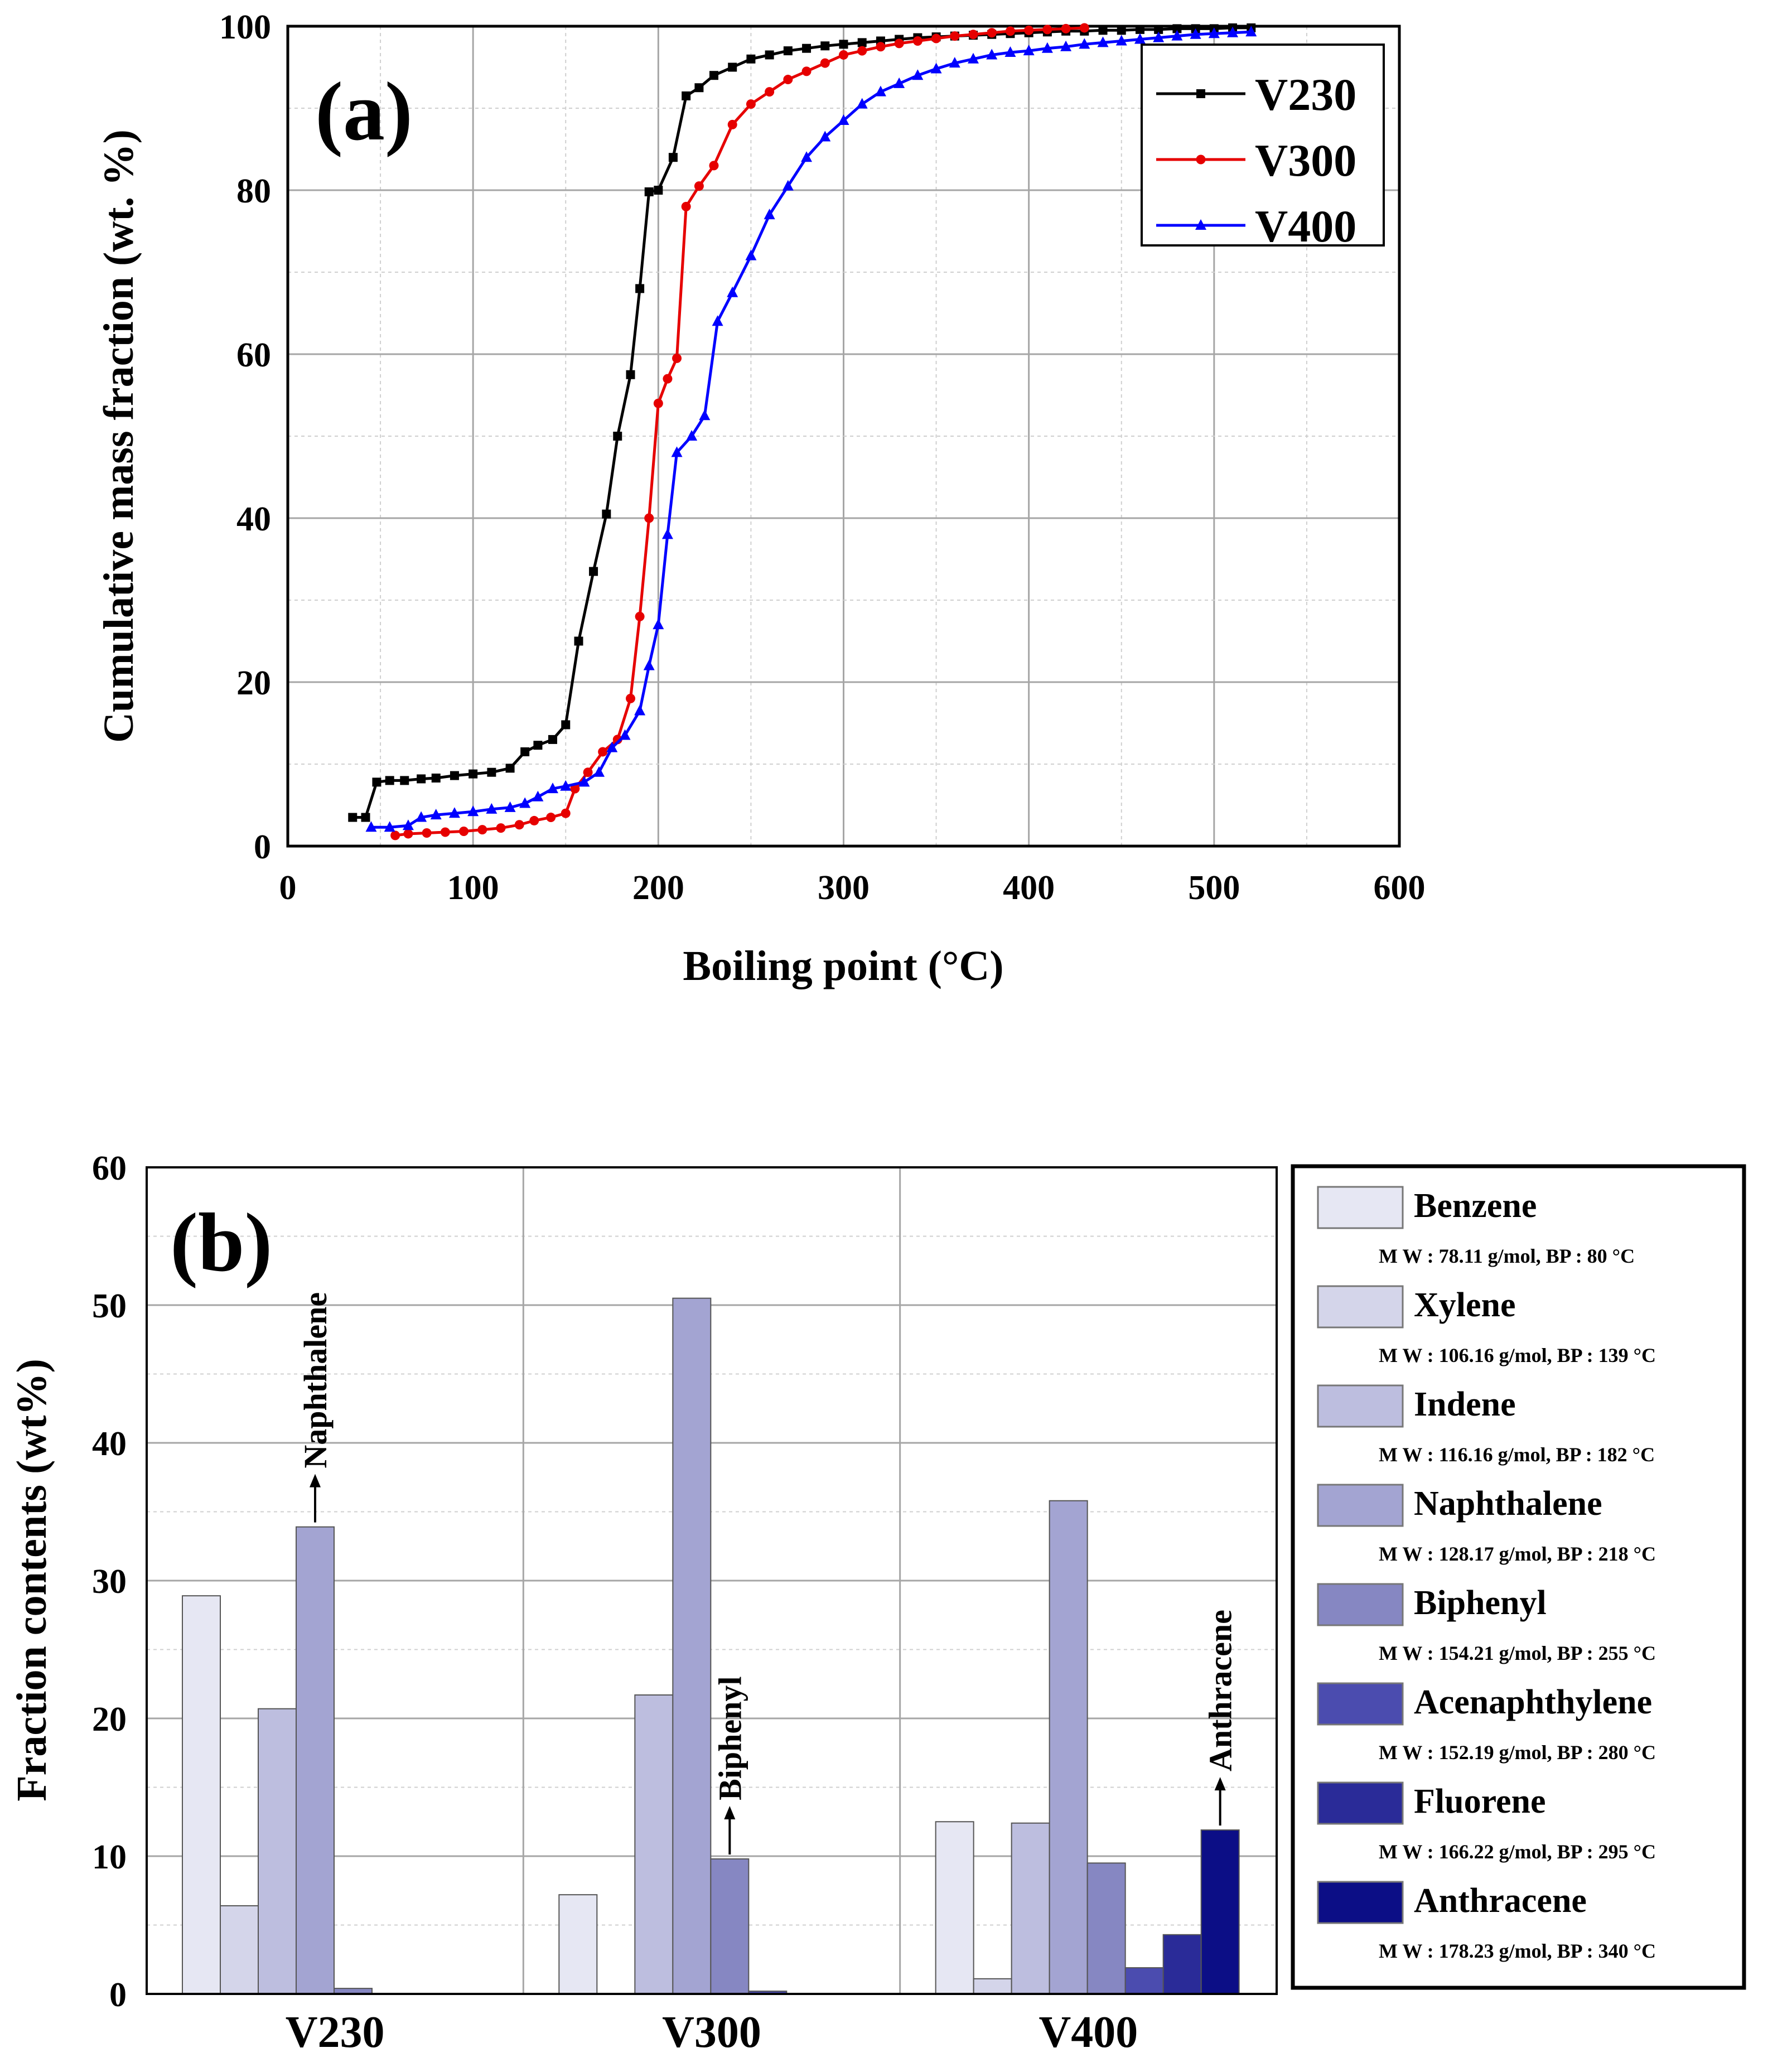  Describe the element at coordinates (1361, 1604) in the screenshot. I see `legend-biphenyl-swatch` at that location.